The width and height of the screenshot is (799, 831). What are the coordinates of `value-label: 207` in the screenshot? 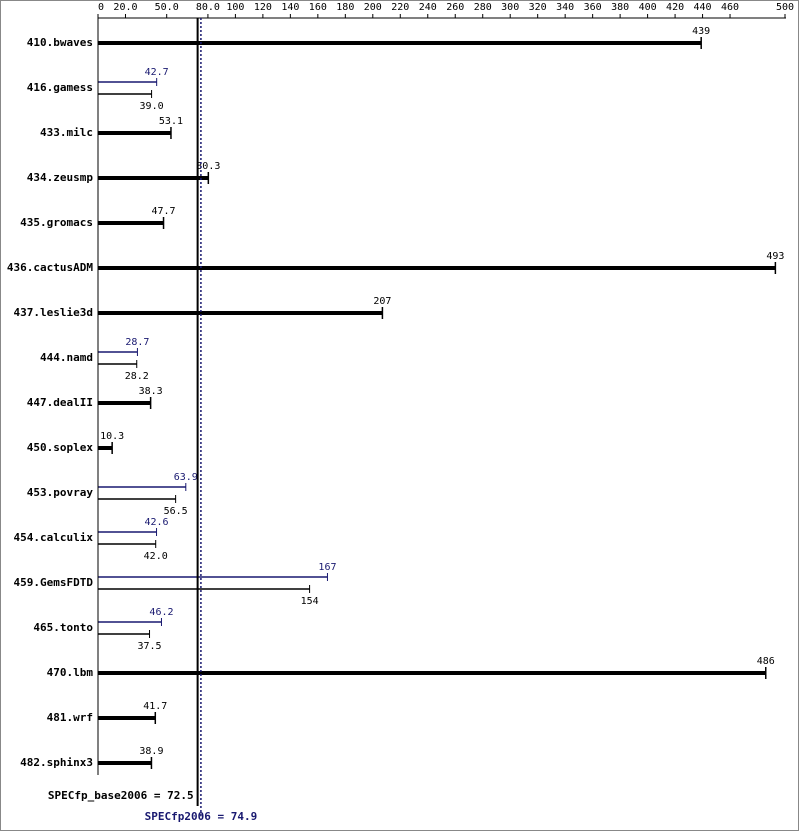 It's located at (382, 301).